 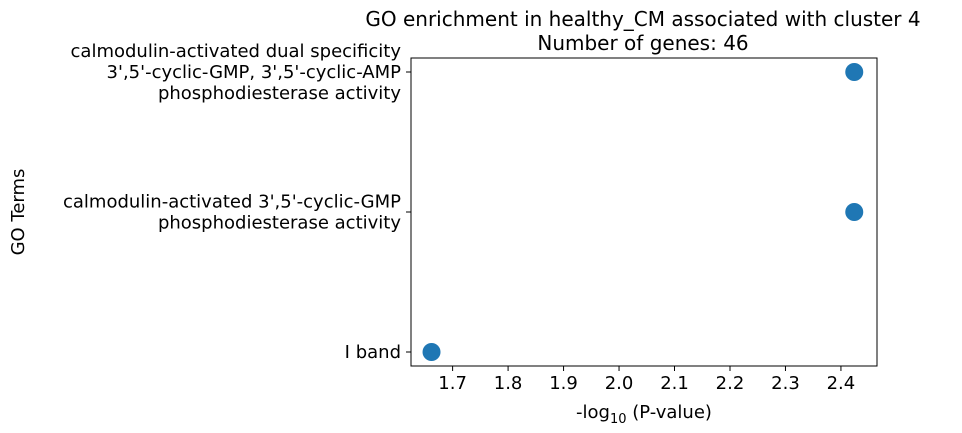 I want to click on x-tick-label: 1.8, so click(x=508, y=383).